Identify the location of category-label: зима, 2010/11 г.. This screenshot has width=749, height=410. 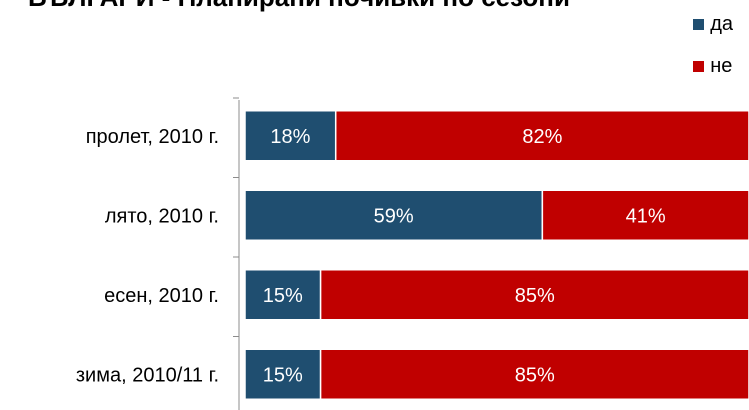
(147, 375).